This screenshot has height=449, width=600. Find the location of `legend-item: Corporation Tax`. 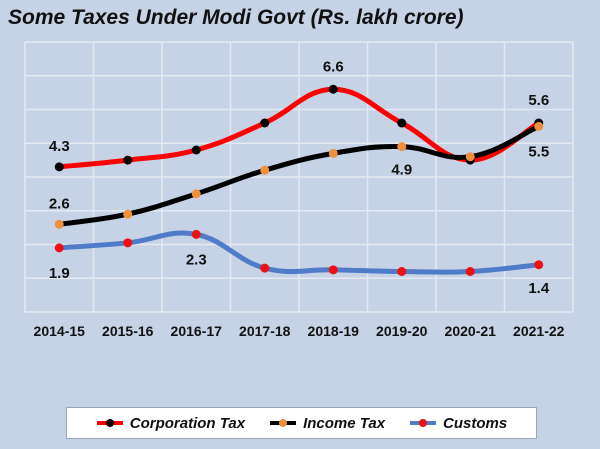

legend-item: Corporation Tax is located at coordinates (170, 423).